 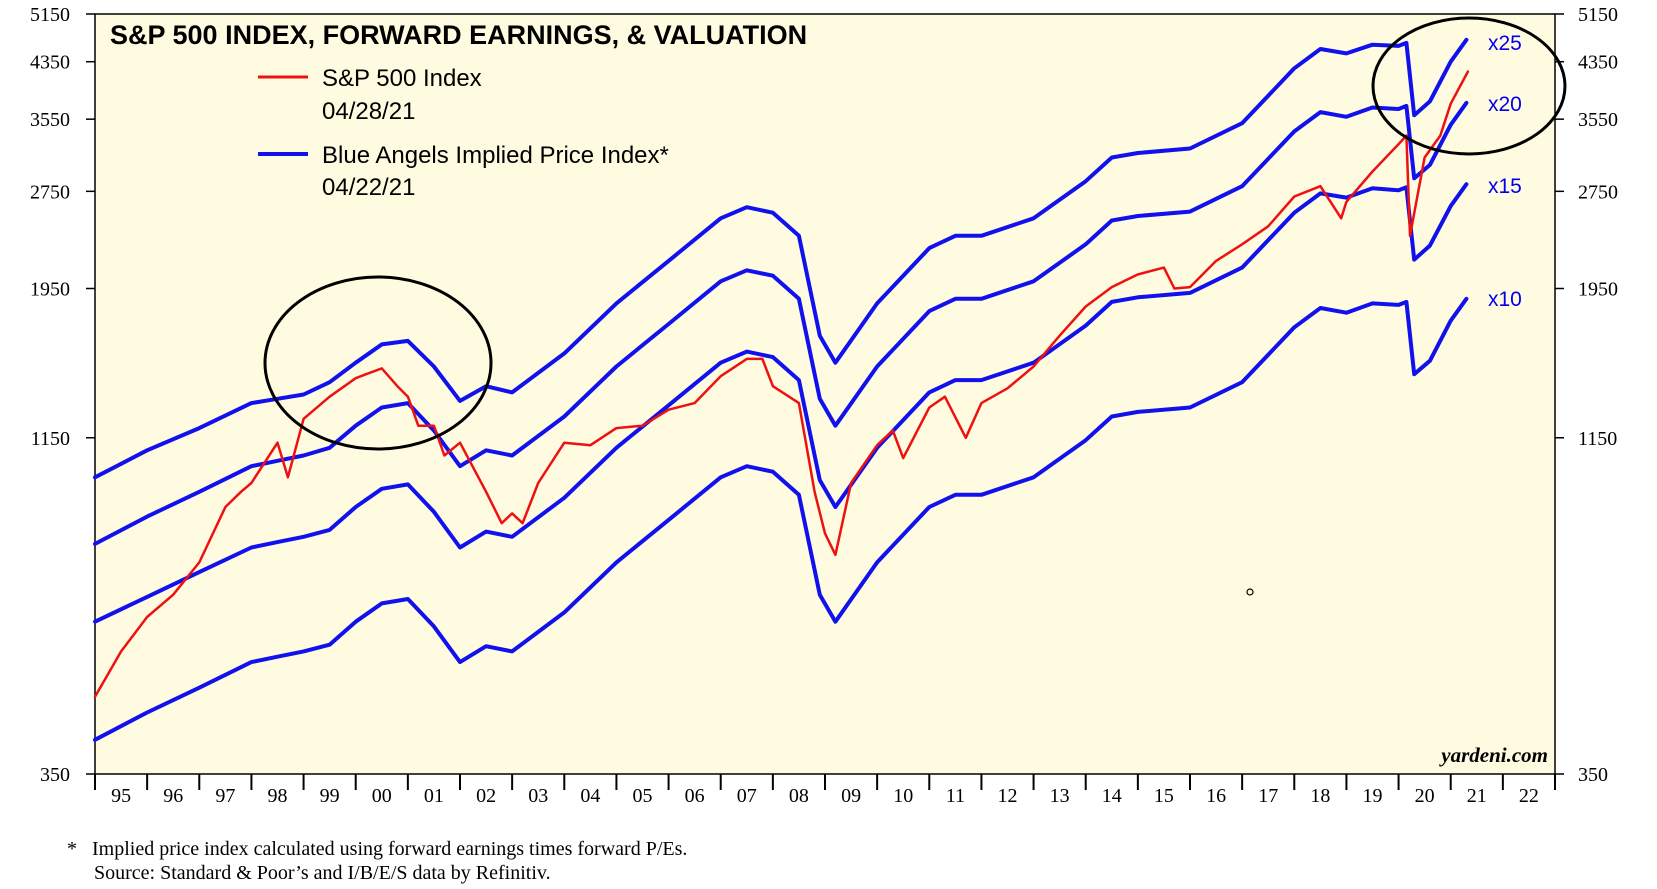 I want to click on x-tick-label: 17, so click(x=1268, y=796).